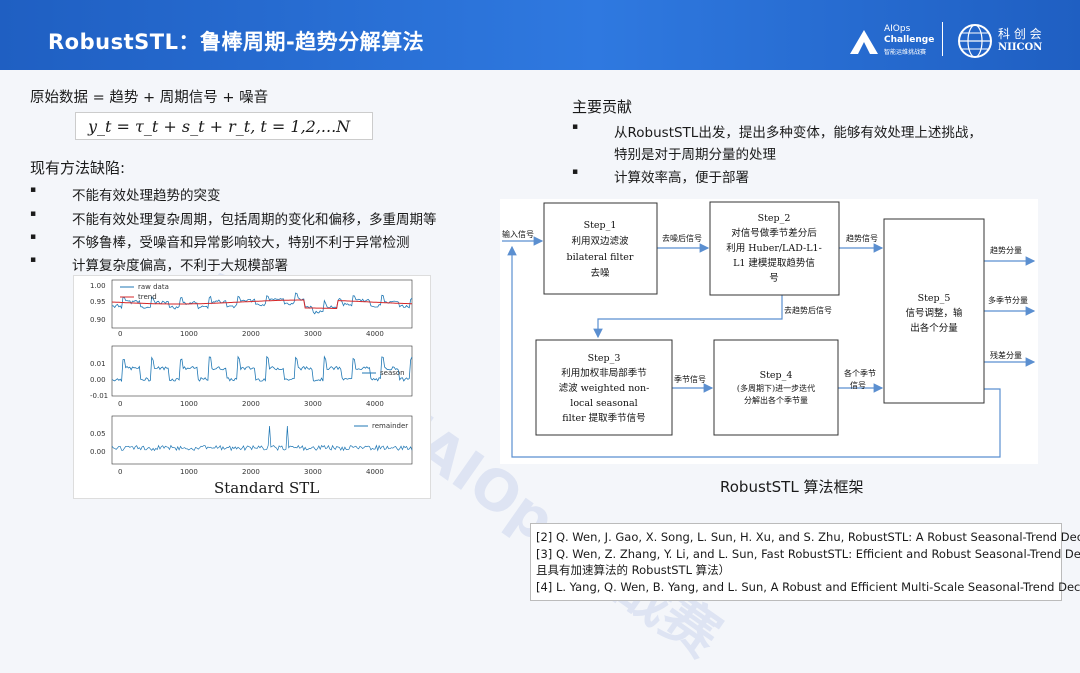 Image resolution: width=1080 pixels, height=673 pixels. What do you see at coordinates (897, 29) in the screenshot?
I see `aiops-logo-text-1: AIOps` at bounding box center [897, 29].